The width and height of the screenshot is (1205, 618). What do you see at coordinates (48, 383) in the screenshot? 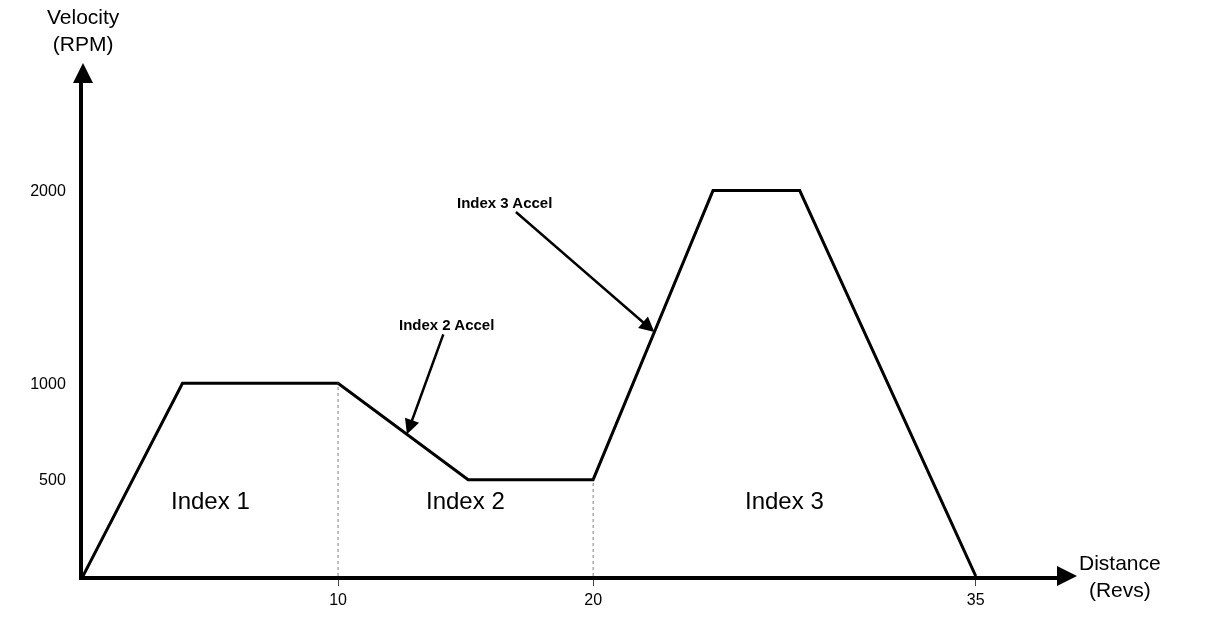
I see `y-tick-label: 1000` at bounding box center [48, 383].